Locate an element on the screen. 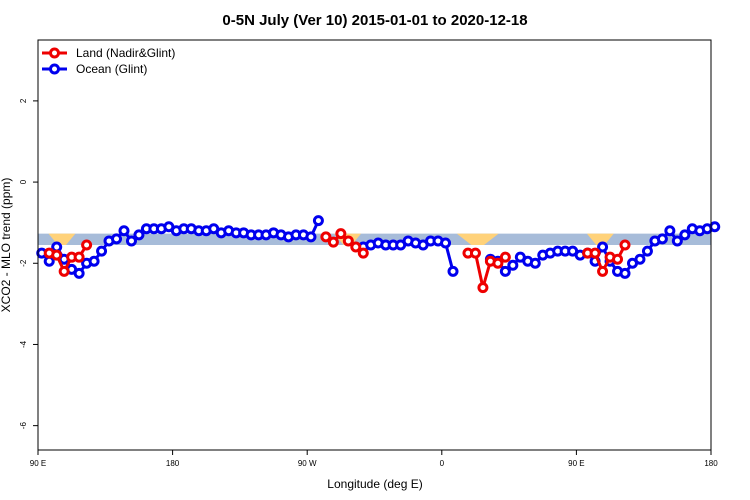 This screenshot has width=750, height=500. y-tick-label-3: -4 is located at coordinates (23, 344).